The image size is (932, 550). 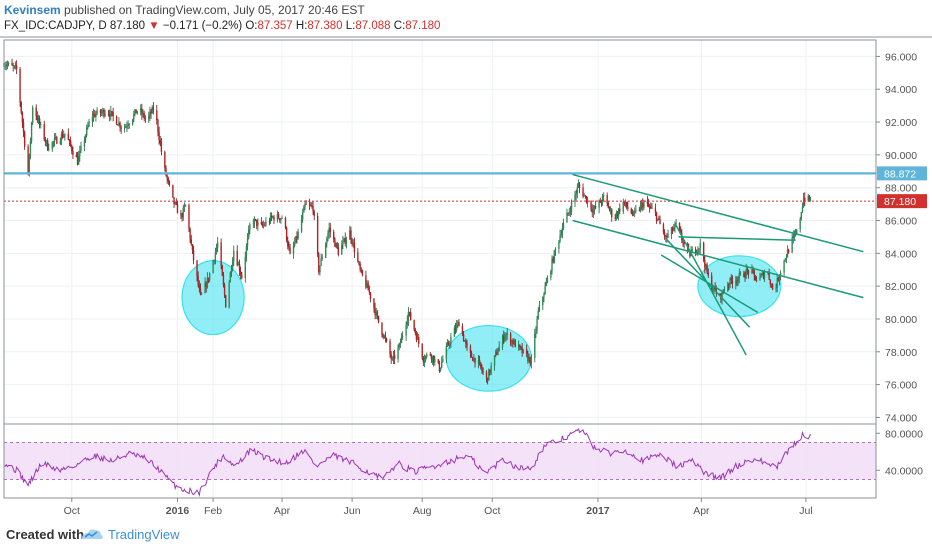 I want to click on rsi-band, so click(x=440, y=461).